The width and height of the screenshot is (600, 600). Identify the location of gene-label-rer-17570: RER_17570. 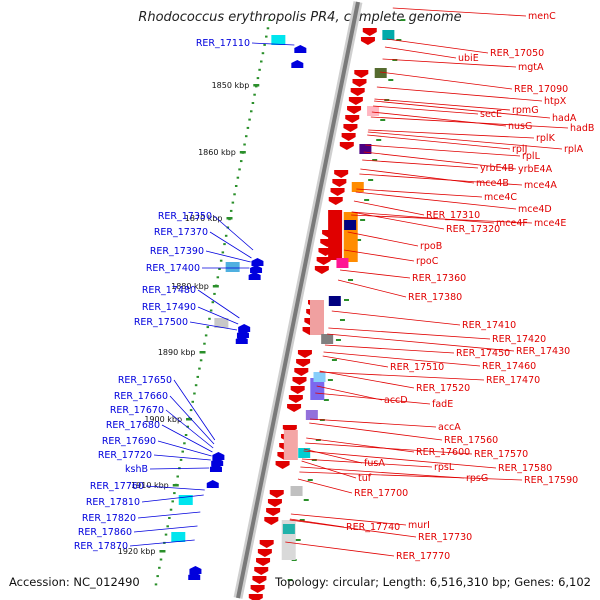
(501, 454).